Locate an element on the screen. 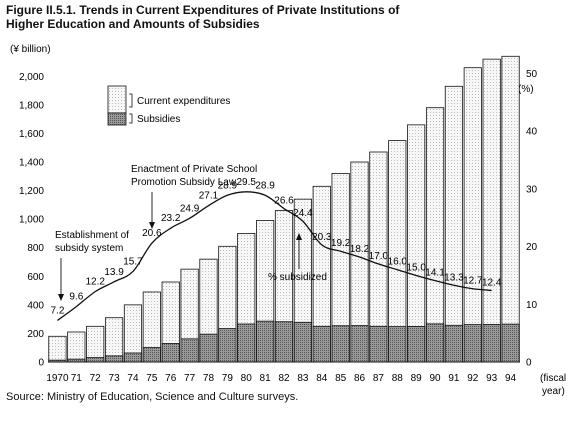  x-tick-label: 84 is located at coordinates (322, 378).